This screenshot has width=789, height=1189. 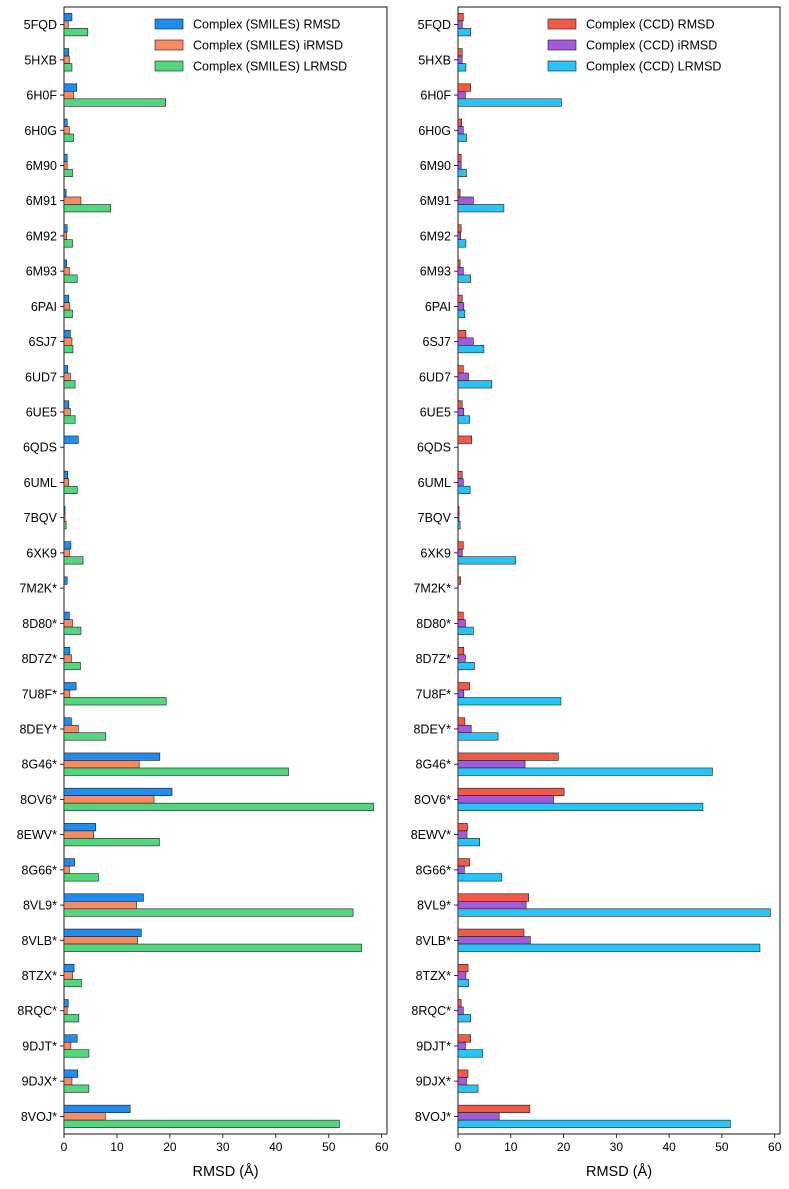 I want to click on bar-6h0f-complex-ccd-lrmsd, so click(x=509, y=102).